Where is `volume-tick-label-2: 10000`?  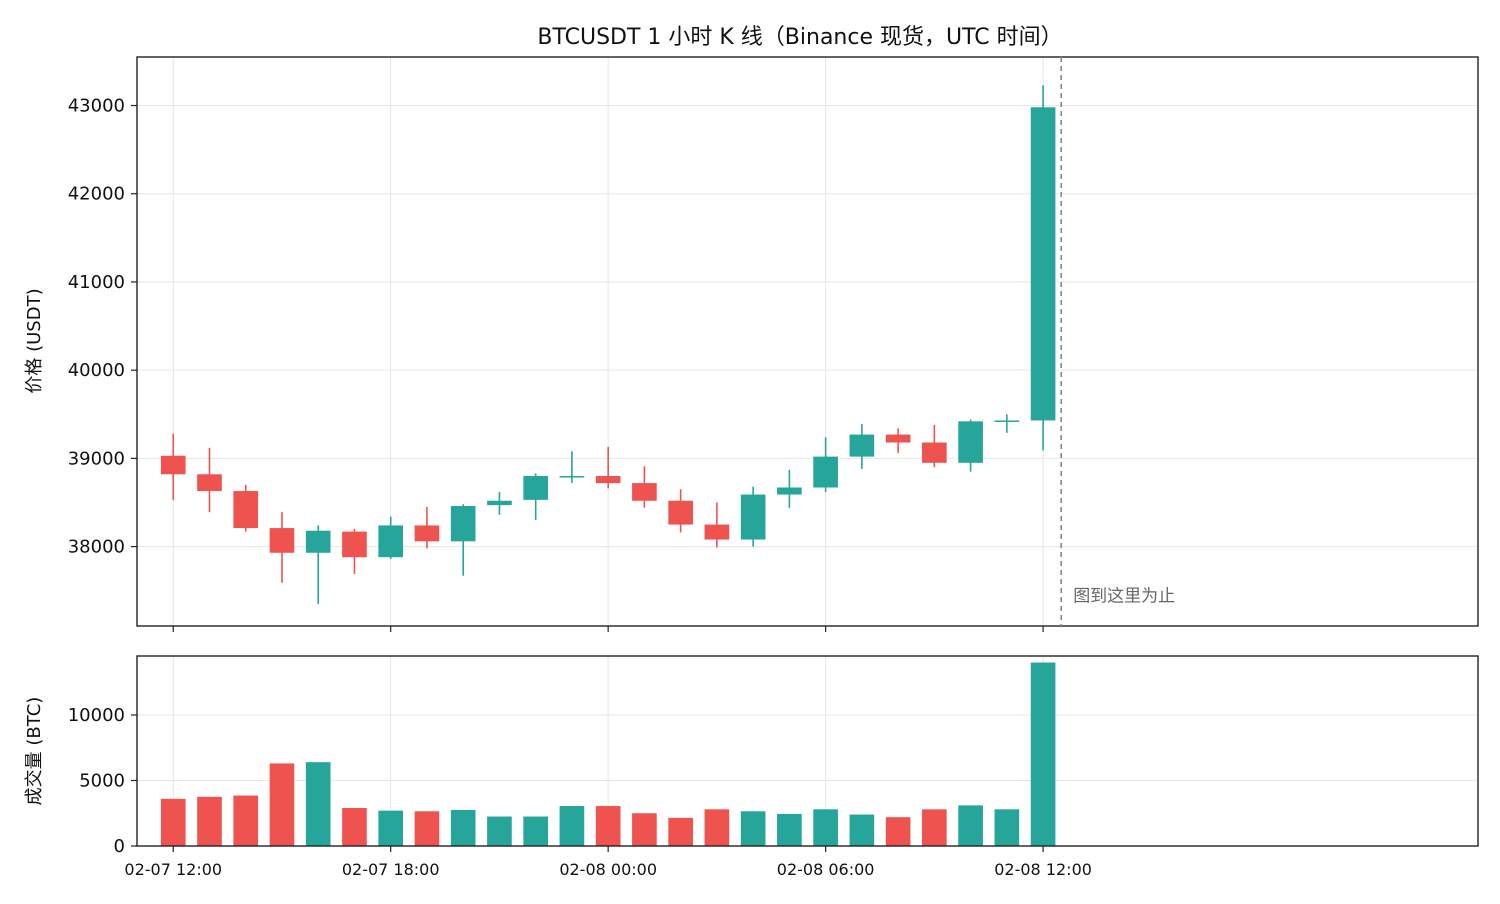
volume-tick-label-2: 10000 is located at coordinates (96, 715).